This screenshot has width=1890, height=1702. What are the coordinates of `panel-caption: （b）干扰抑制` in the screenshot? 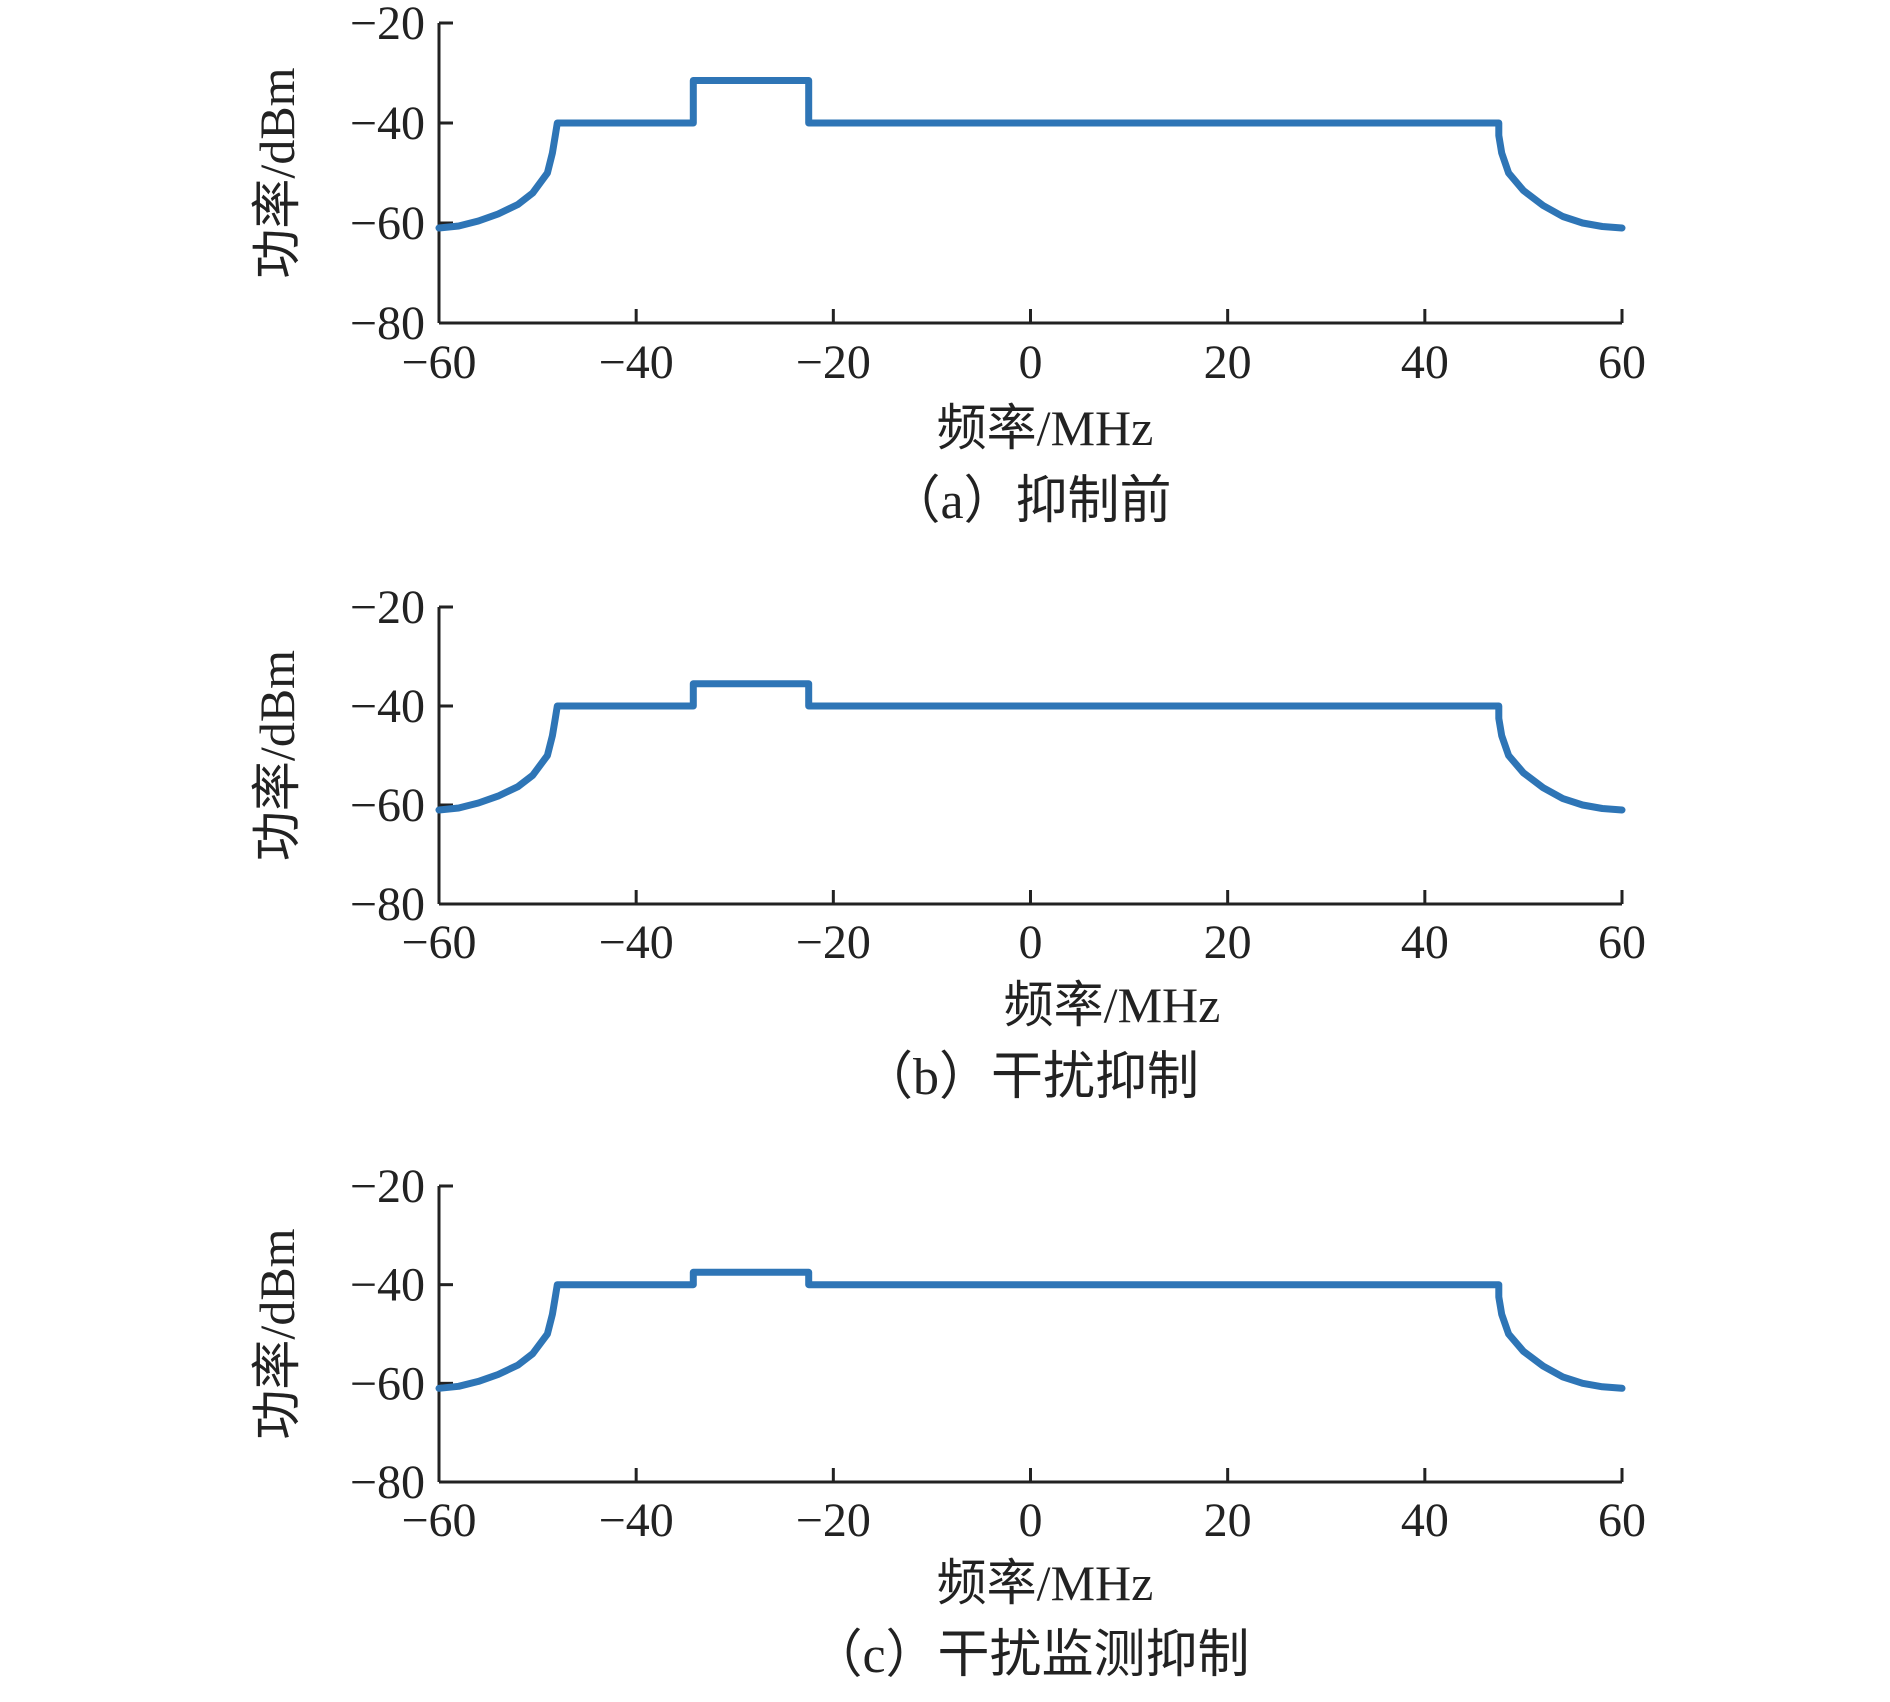 It's located at (1030, 1077).